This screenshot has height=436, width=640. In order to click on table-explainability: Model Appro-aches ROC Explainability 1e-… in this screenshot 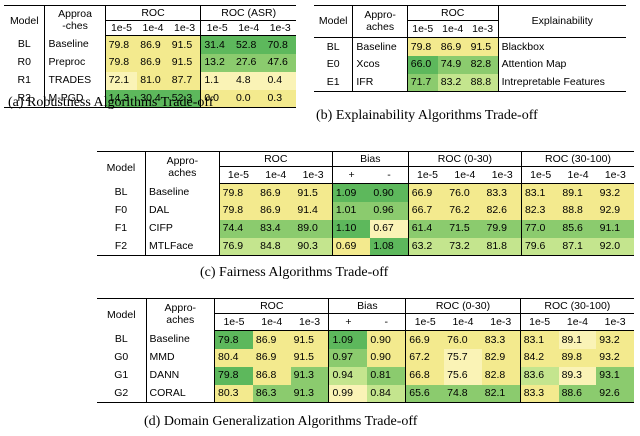, I will do `click(470, 48)`.